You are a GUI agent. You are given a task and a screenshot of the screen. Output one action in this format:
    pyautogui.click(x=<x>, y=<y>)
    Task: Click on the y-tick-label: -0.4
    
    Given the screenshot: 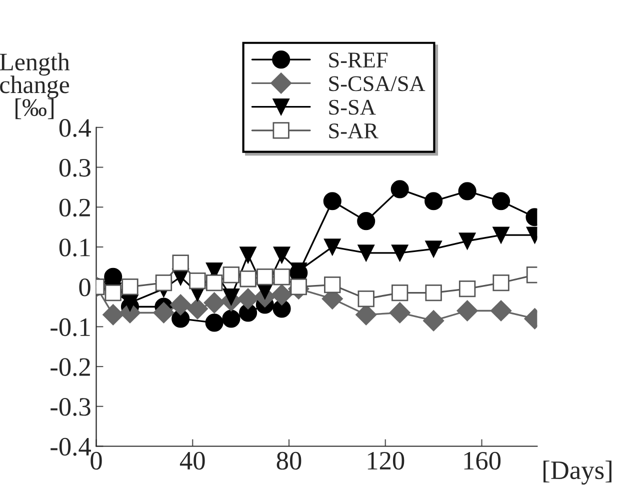 What is the action you would take?
    pyautogui.click(x=70, y=447)
    